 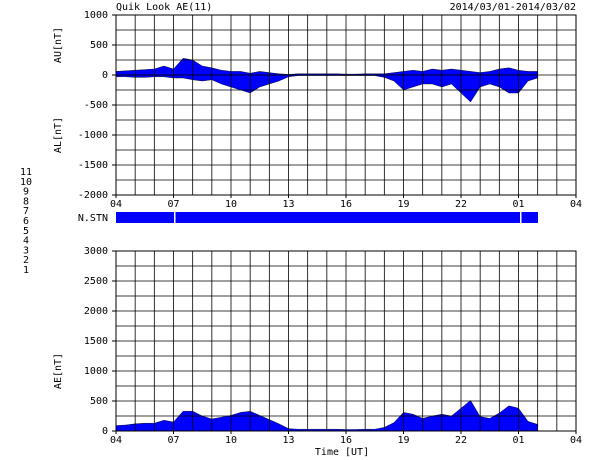 I want to click on station-label: 1, so click(x=26, y=270).